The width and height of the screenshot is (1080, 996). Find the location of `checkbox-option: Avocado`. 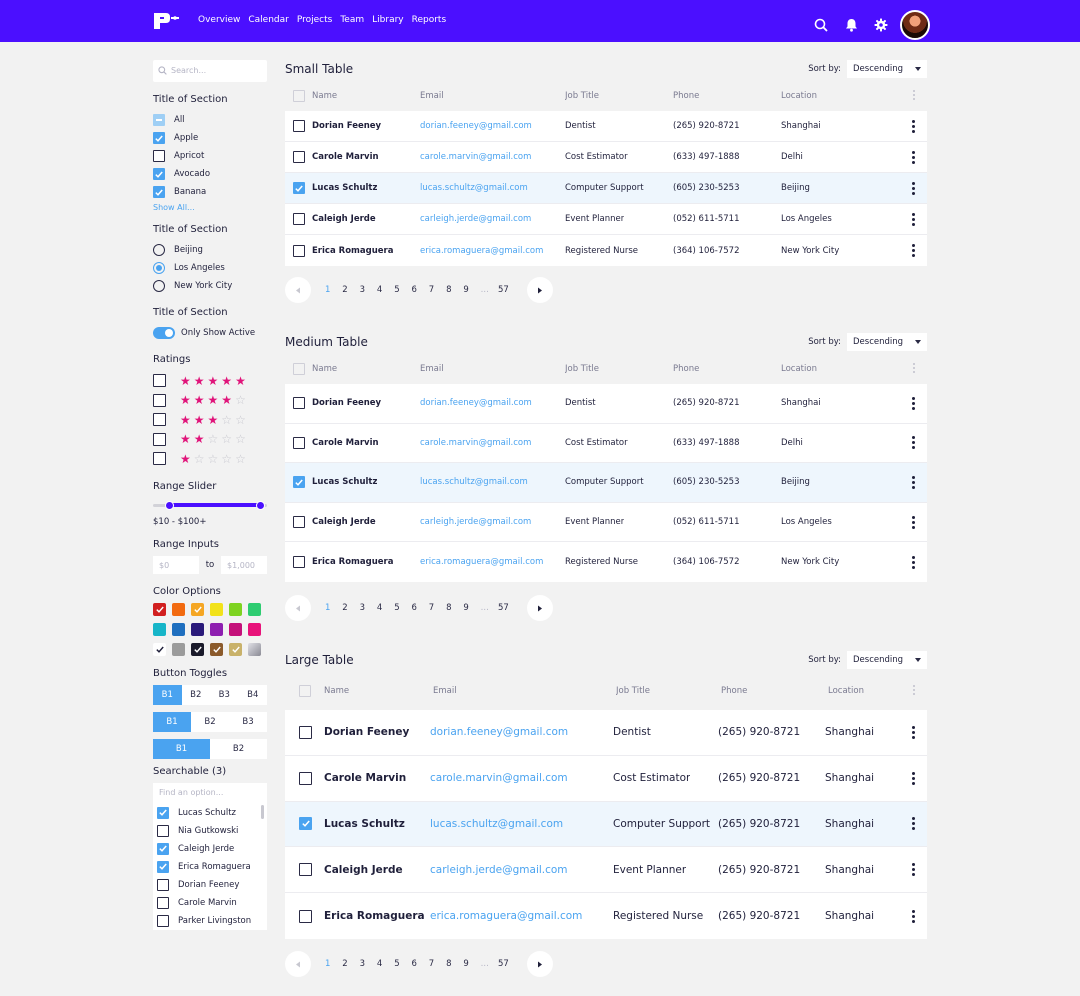

checkbox-option: Avocado is located at coordinates (210, 174).